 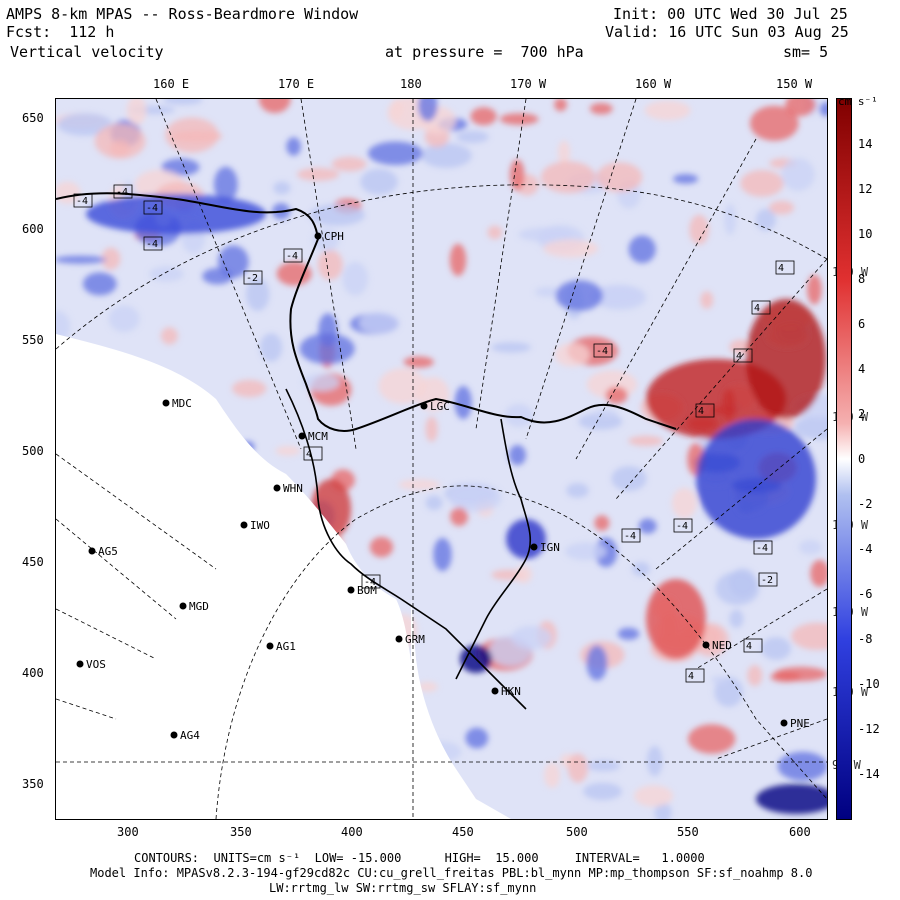 I want to click on svg-text: AG4, so click(x=190, y=735).